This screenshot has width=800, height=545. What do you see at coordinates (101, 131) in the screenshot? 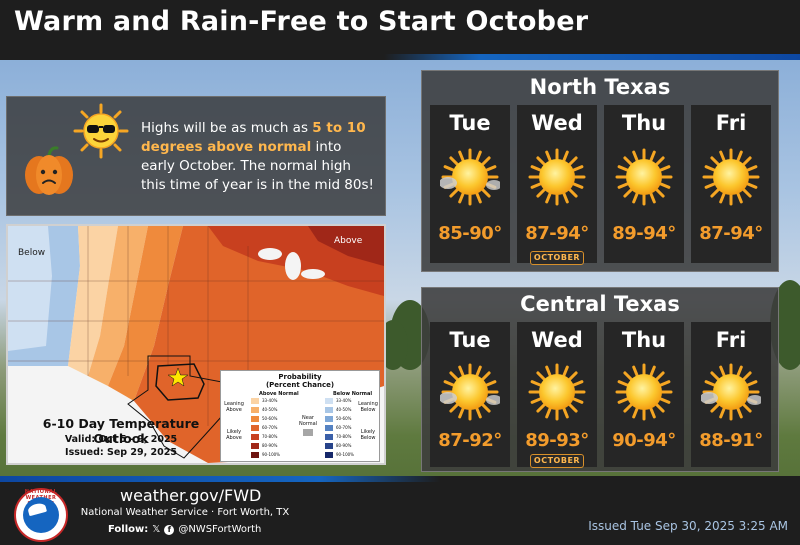
I see `sun-with-sunglasses-icon` at bounding box center [101, 131].